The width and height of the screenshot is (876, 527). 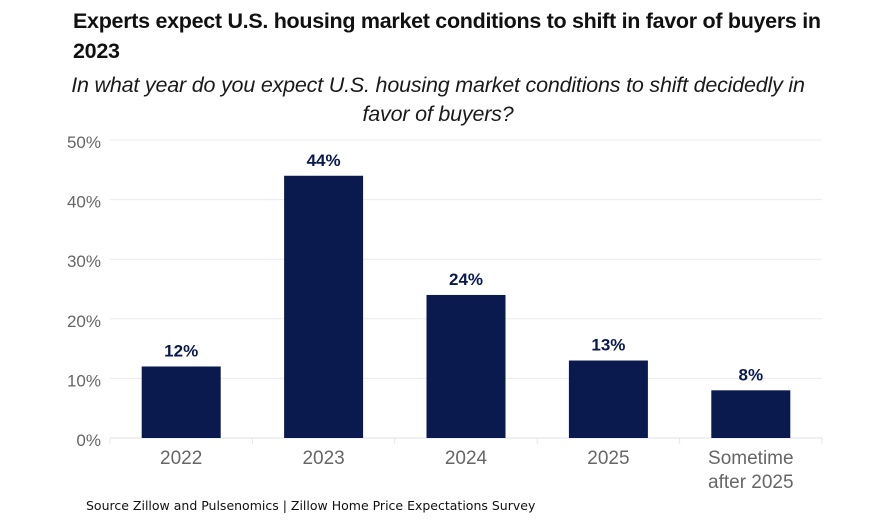 I want to click on x-tick-label: Sometime, so click(x=751, y=458).